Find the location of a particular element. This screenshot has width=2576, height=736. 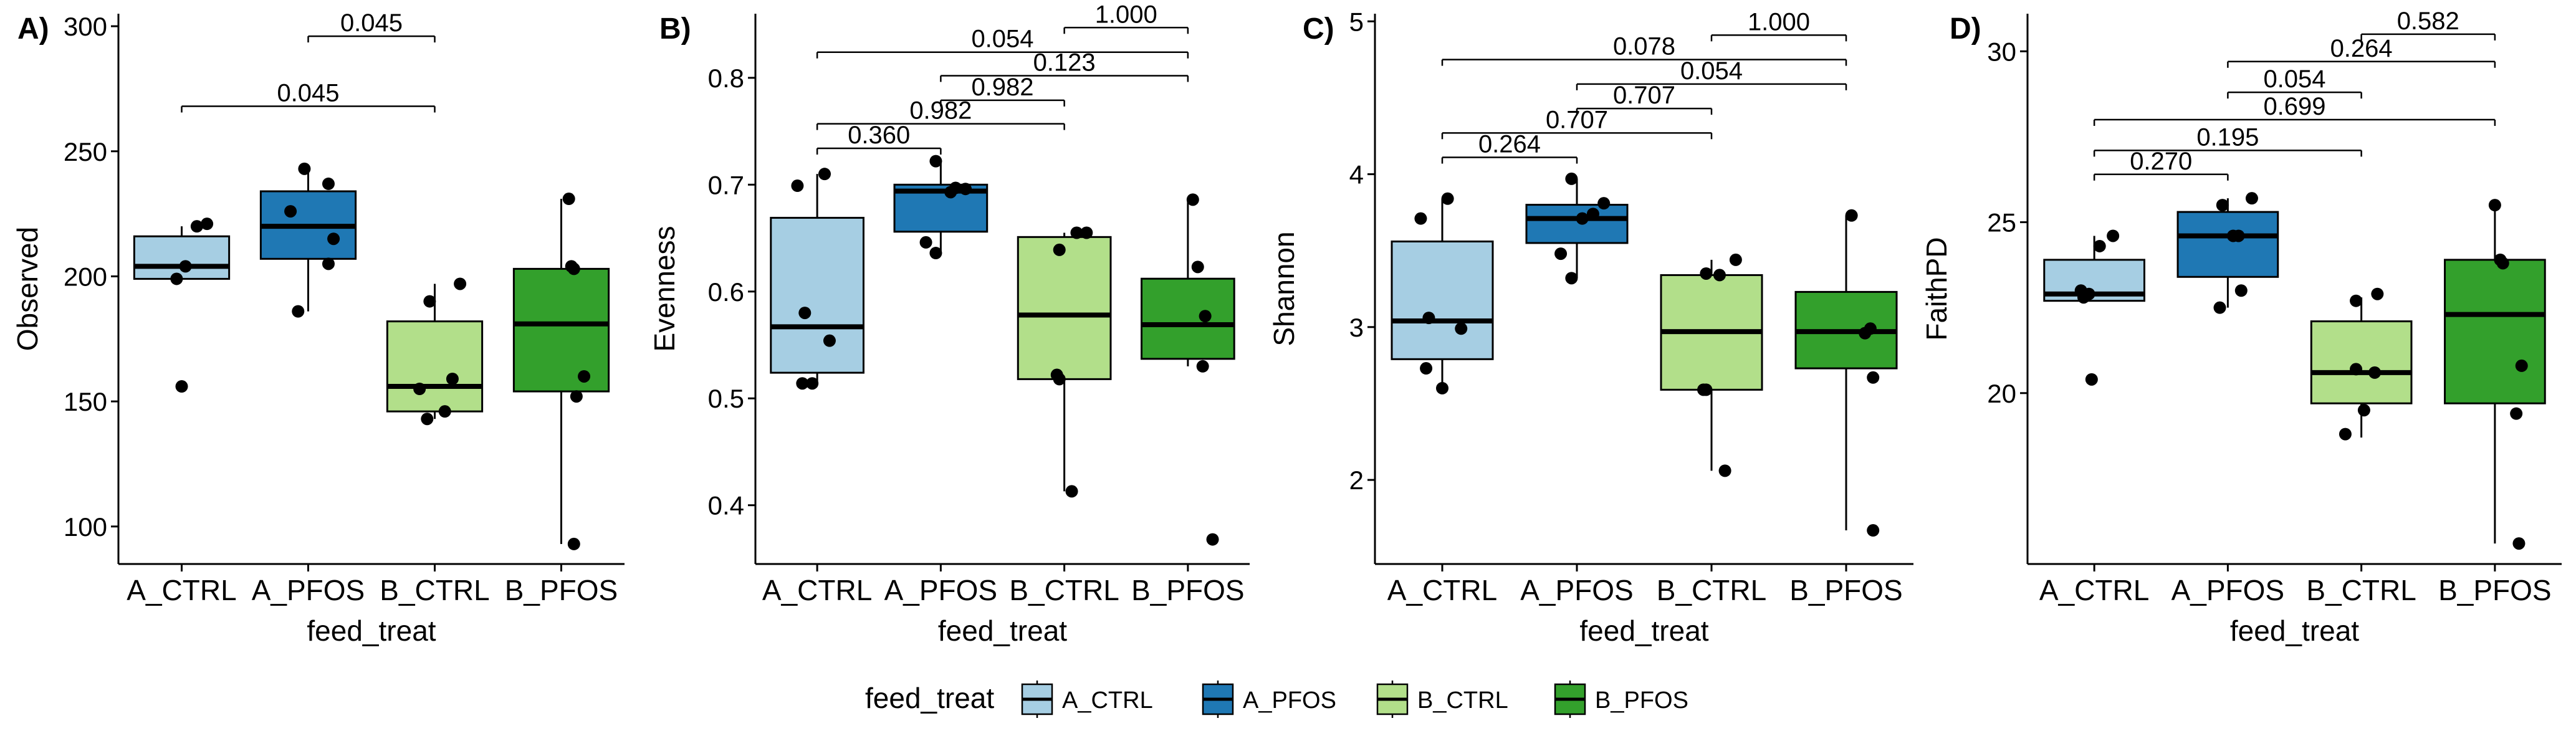

comparison-pvalue: 0.045 is located at coordinates (371, 23).